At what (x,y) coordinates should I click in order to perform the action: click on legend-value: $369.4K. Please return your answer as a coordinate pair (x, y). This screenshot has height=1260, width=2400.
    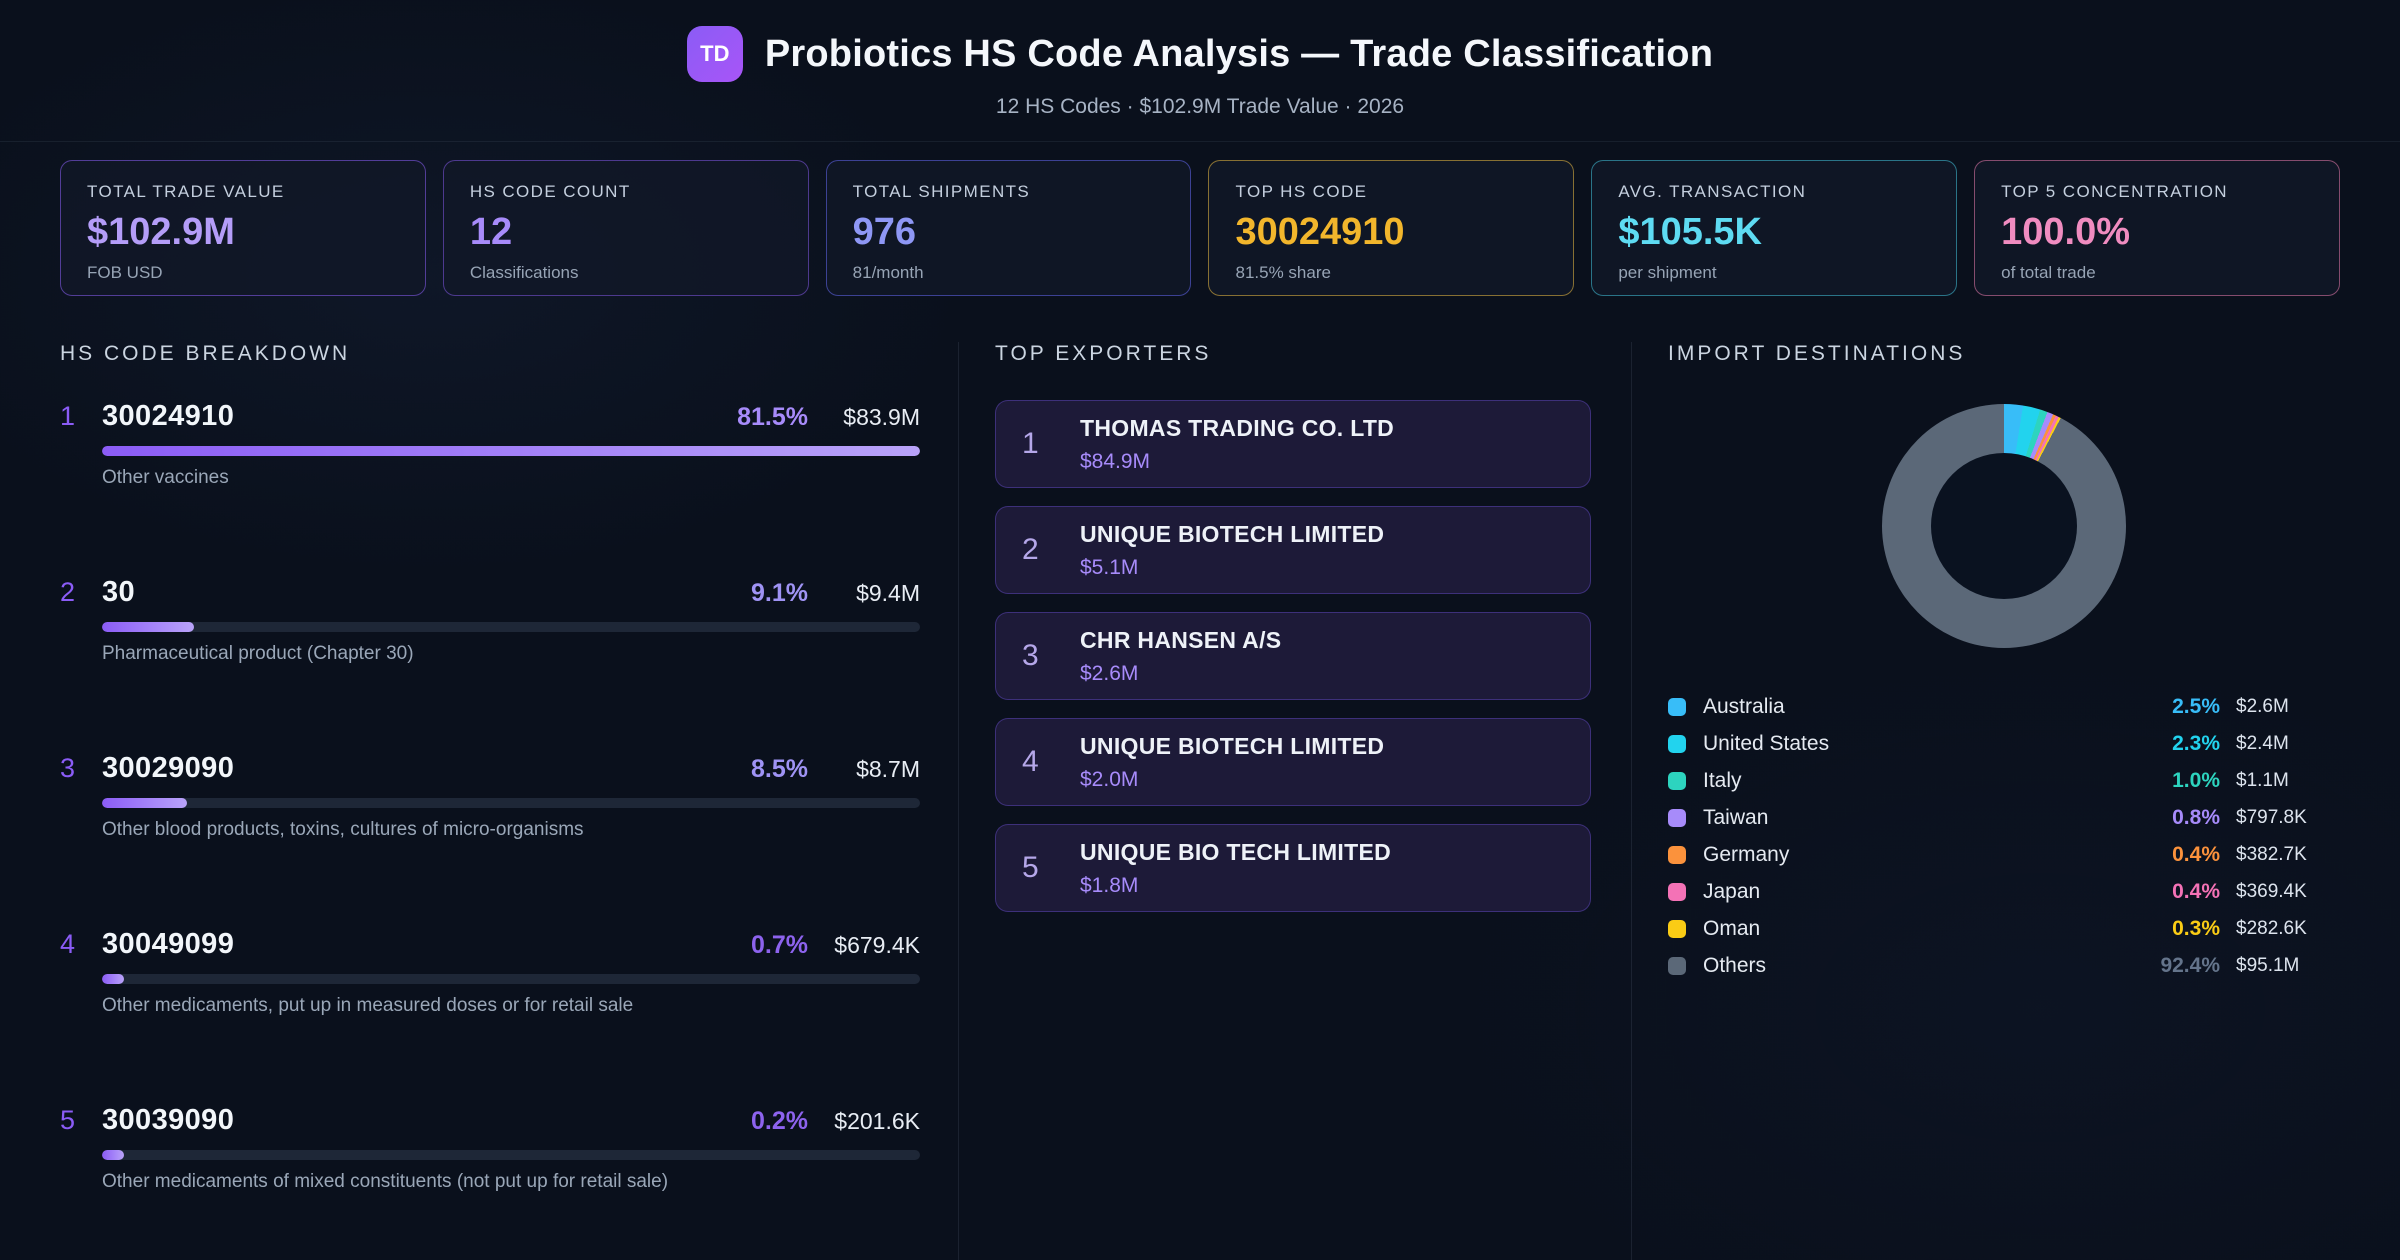
    Looking at the image, I should click on (2271, 891).